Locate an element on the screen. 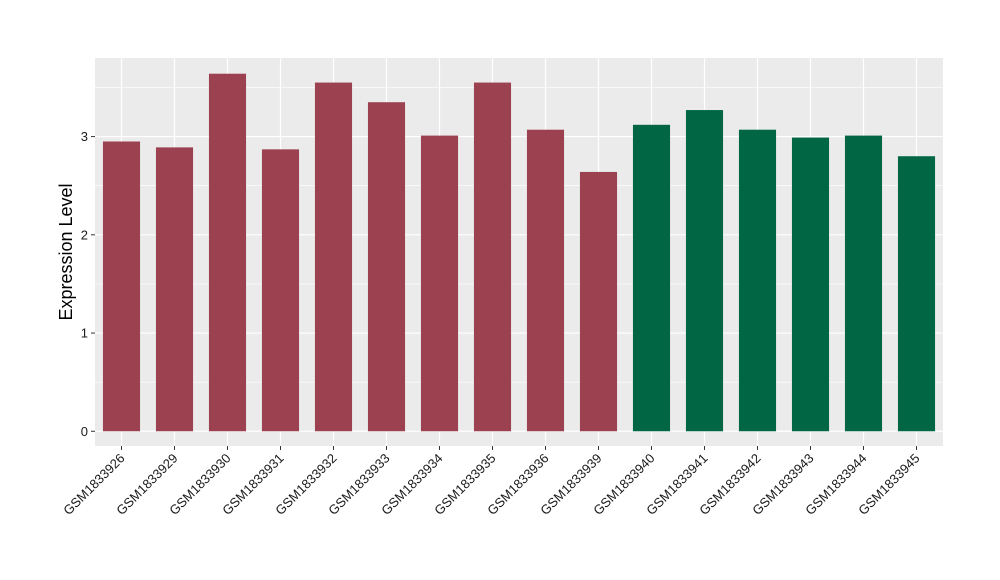 Image resolution: width=1000 pixels, height=580 pixels. y-axis-label: Expression Level is located at coordinates (66, 251).